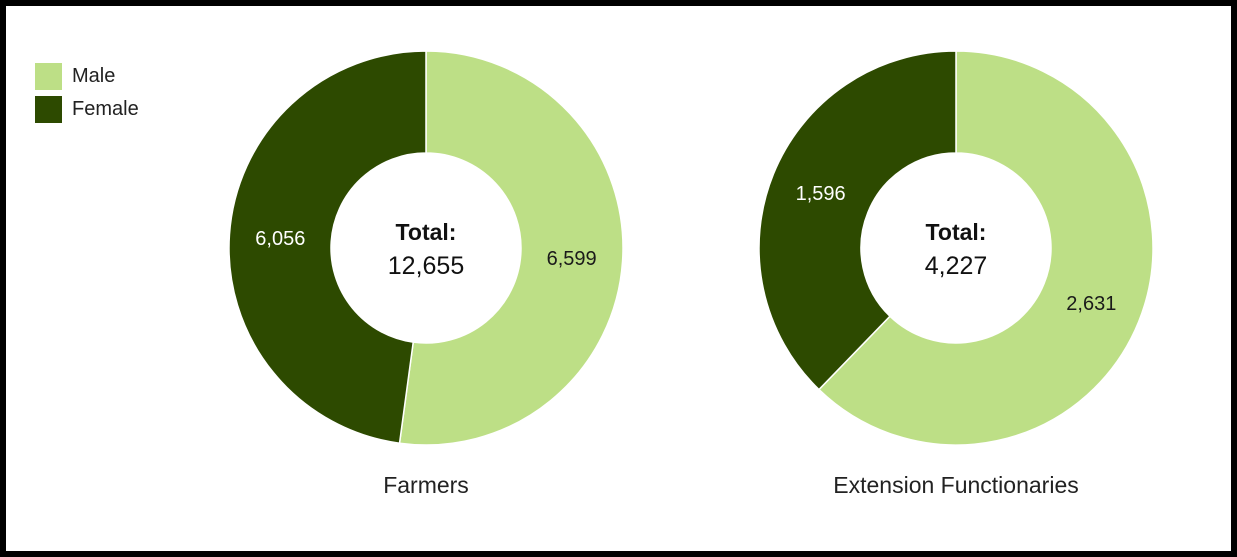  Describe the element at coordinates (955, 485) in the screenshot. I see `chart-title: Extension Functionaries` at that location.